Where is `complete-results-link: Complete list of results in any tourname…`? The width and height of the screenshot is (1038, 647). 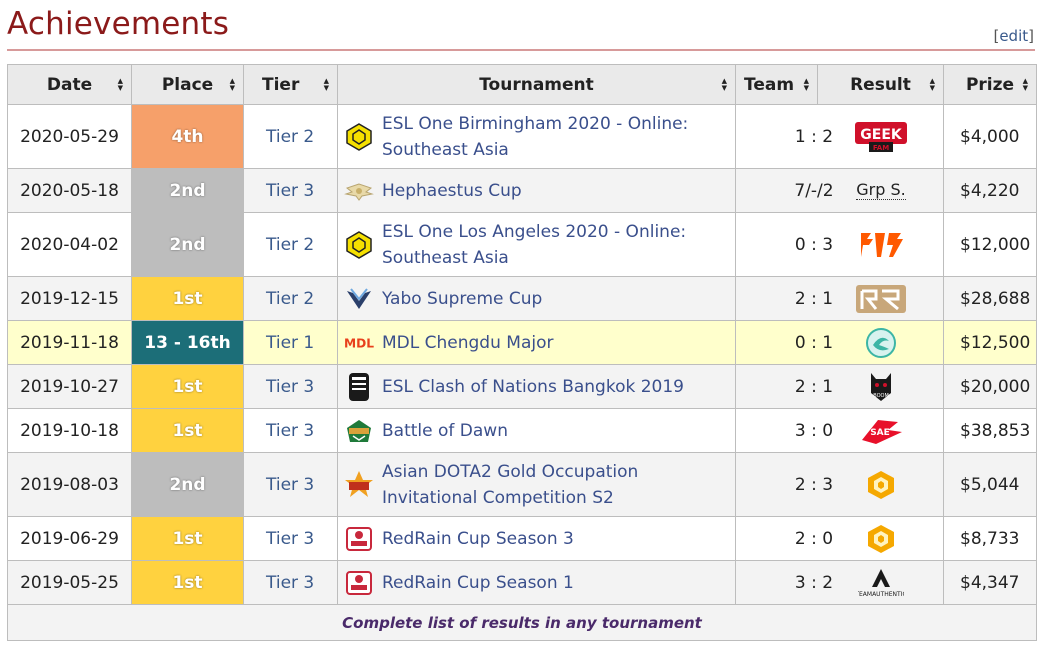 complete-results-link: Complete list of results in any tourname… is located at coordinates (522, 622).